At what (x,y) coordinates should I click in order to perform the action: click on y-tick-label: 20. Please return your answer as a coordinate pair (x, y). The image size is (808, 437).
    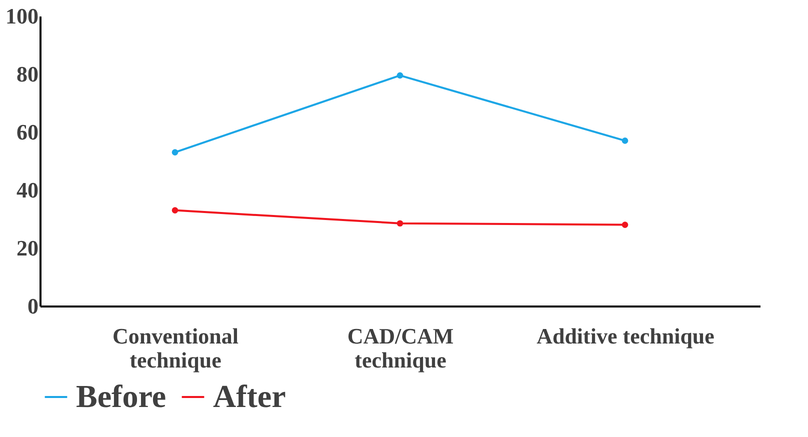
    Looking at the image, I should click on (27, 248).